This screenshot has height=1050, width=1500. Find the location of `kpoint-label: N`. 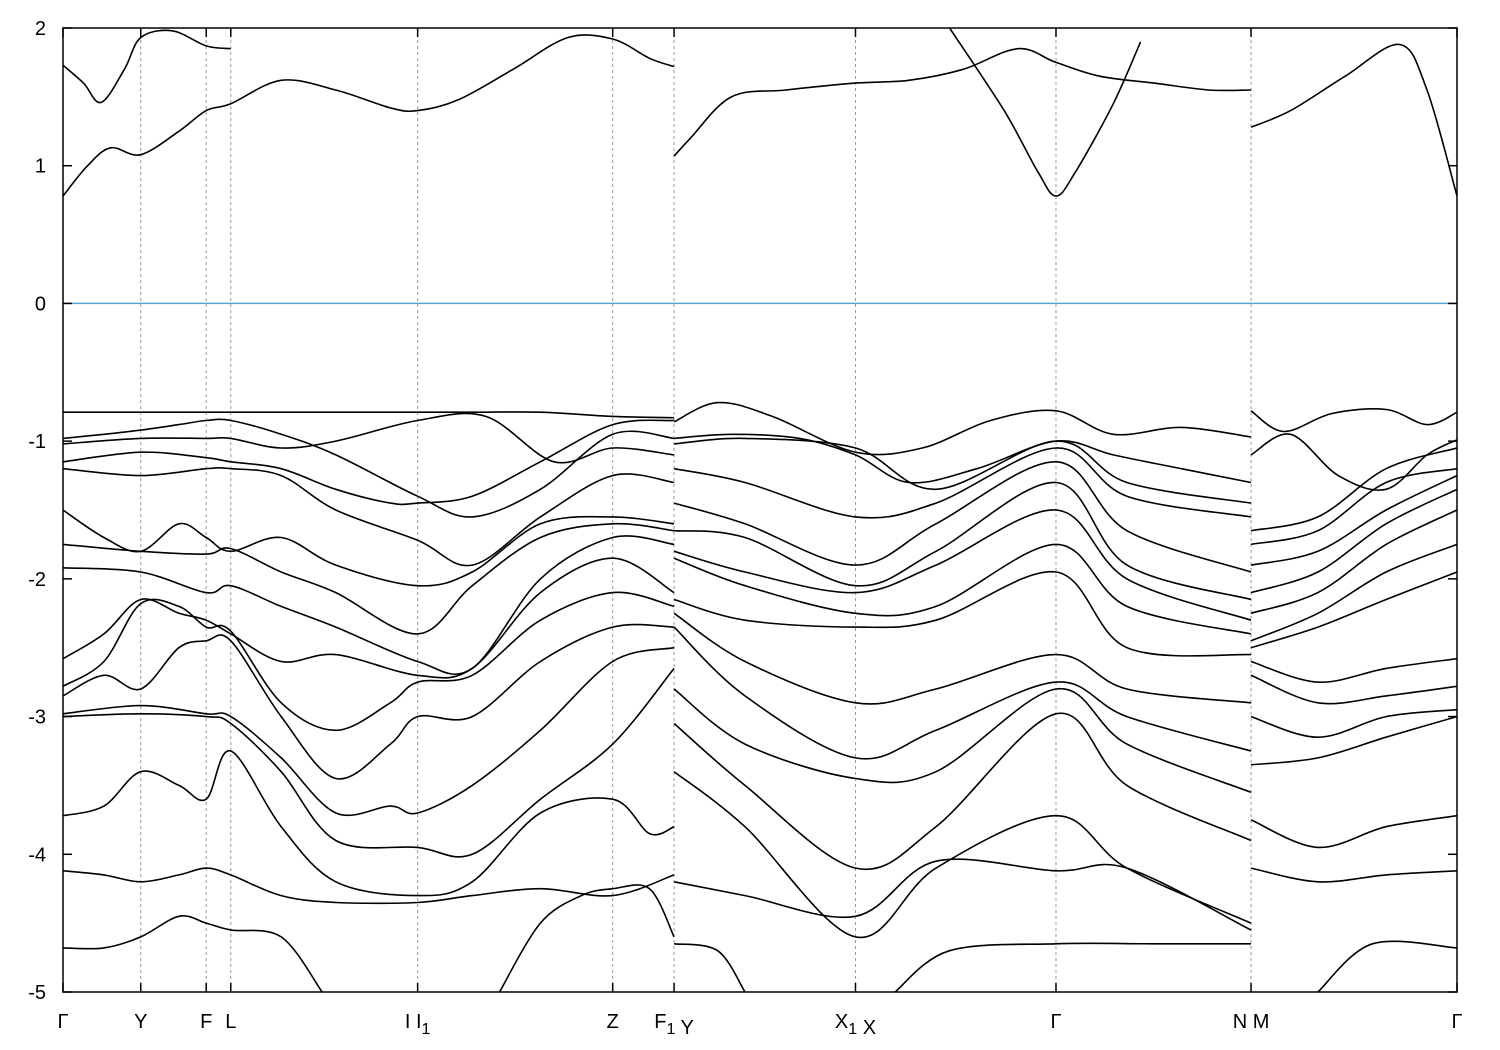

kpoint-label: N is located at coordinates (1240, 1022).